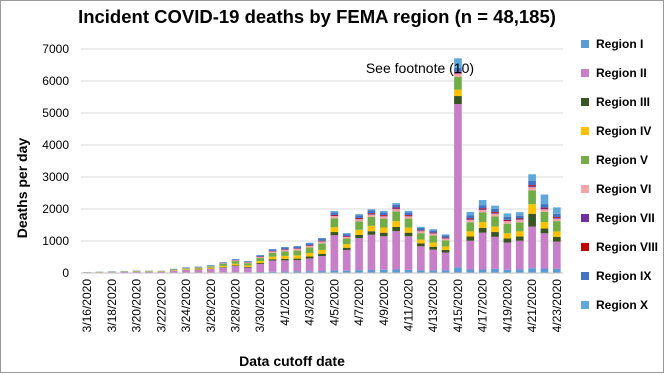  What do you see at coordinates (55, 49) in the screenshot?
I see `y-tick-label: 7000` at bounding box center [55, 49].